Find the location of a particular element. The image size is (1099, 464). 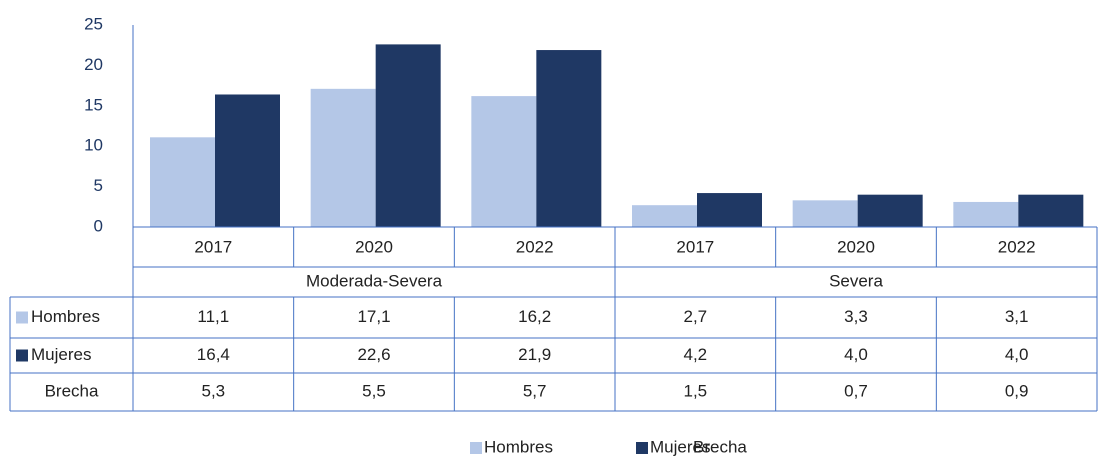

group-label: Moderada-Severa is located at coordinates (374, 280).